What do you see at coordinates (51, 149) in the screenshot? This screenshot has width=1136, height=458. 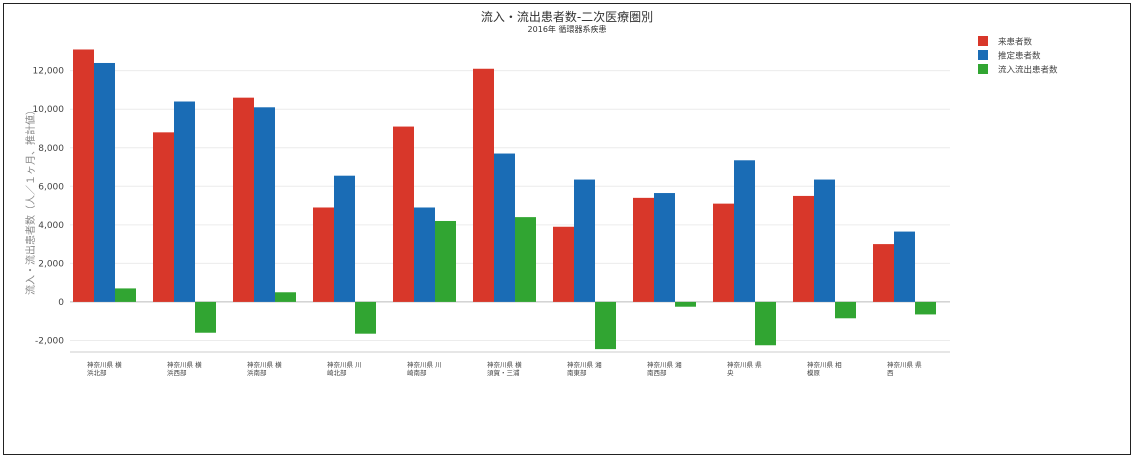 I see `y-tick-label: 8,000` at bounding box center [51, 149].